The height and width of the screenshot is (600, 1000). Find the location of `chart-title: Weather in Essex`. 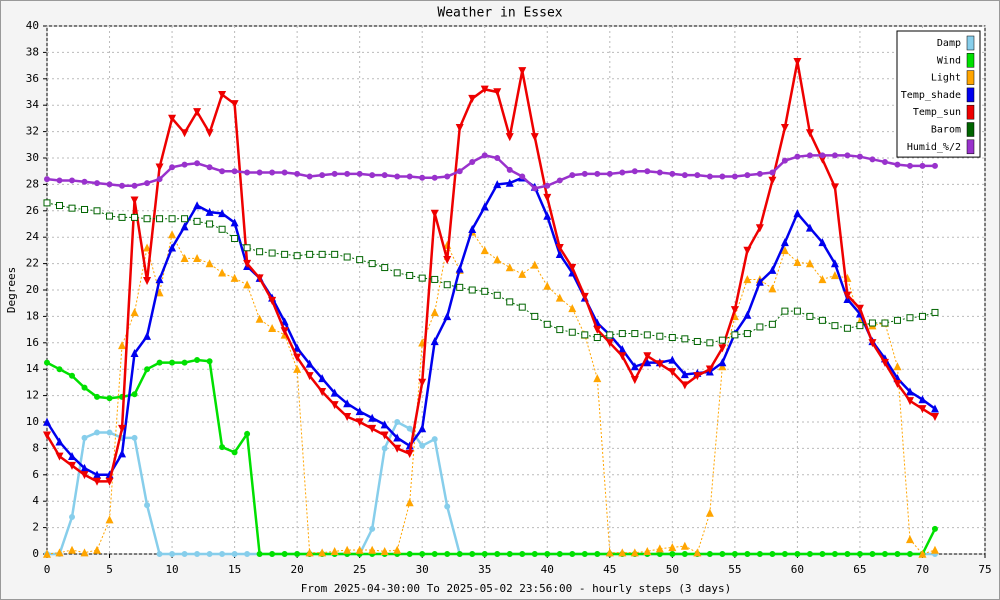

chart-title: Weather in Essex is located at coordinates (499, 13).